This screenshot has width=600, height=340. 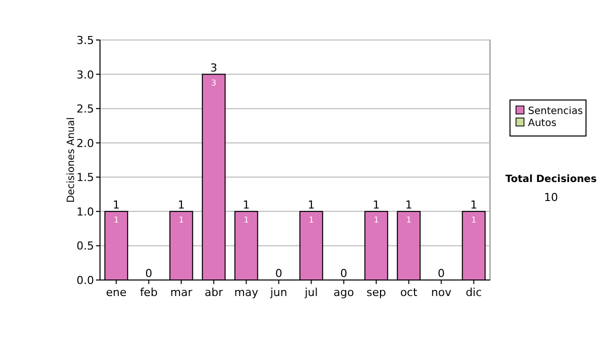 I want to click on x-tick-label: ago, so click(x=344, y=292).